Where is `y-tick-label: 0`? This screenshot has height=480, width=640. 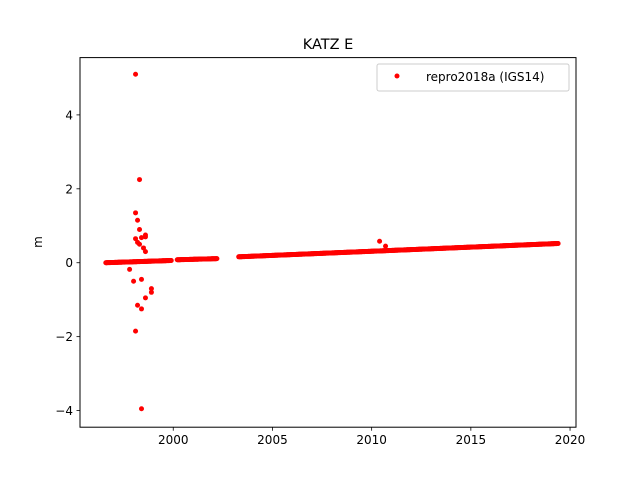
y-tick-label: 0 is located at coordinates (69, 263).